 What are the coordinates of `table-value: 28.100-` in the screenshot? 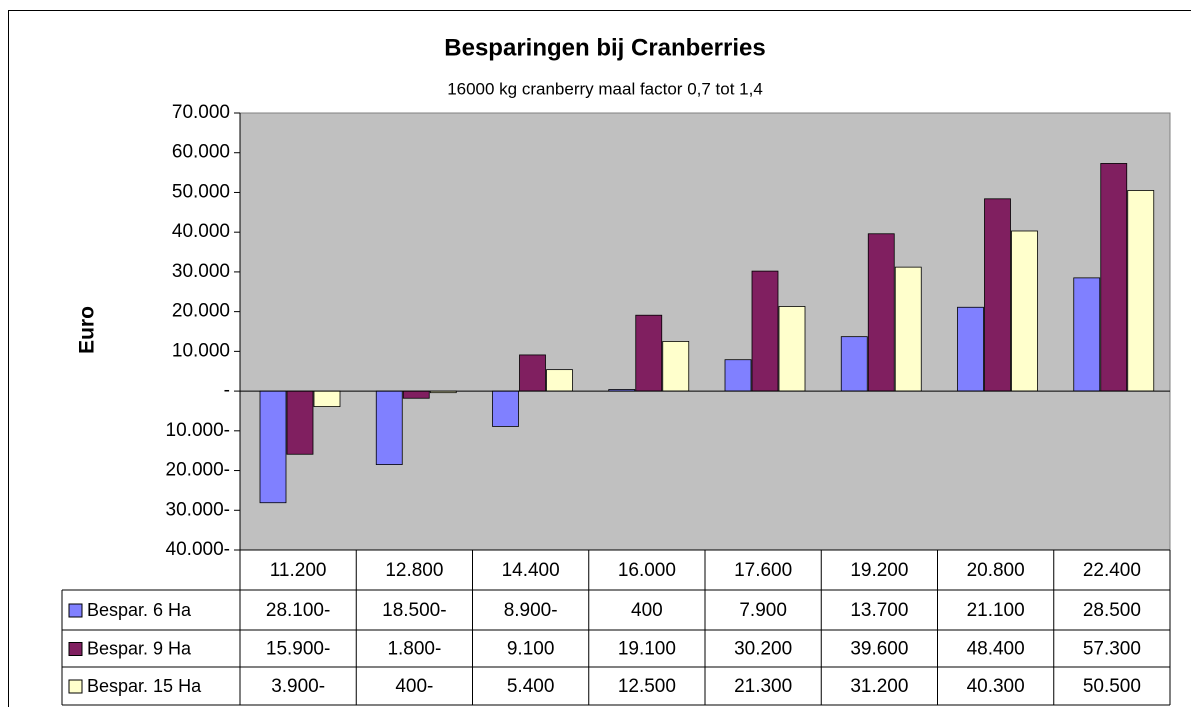 It's located at (298, 610).